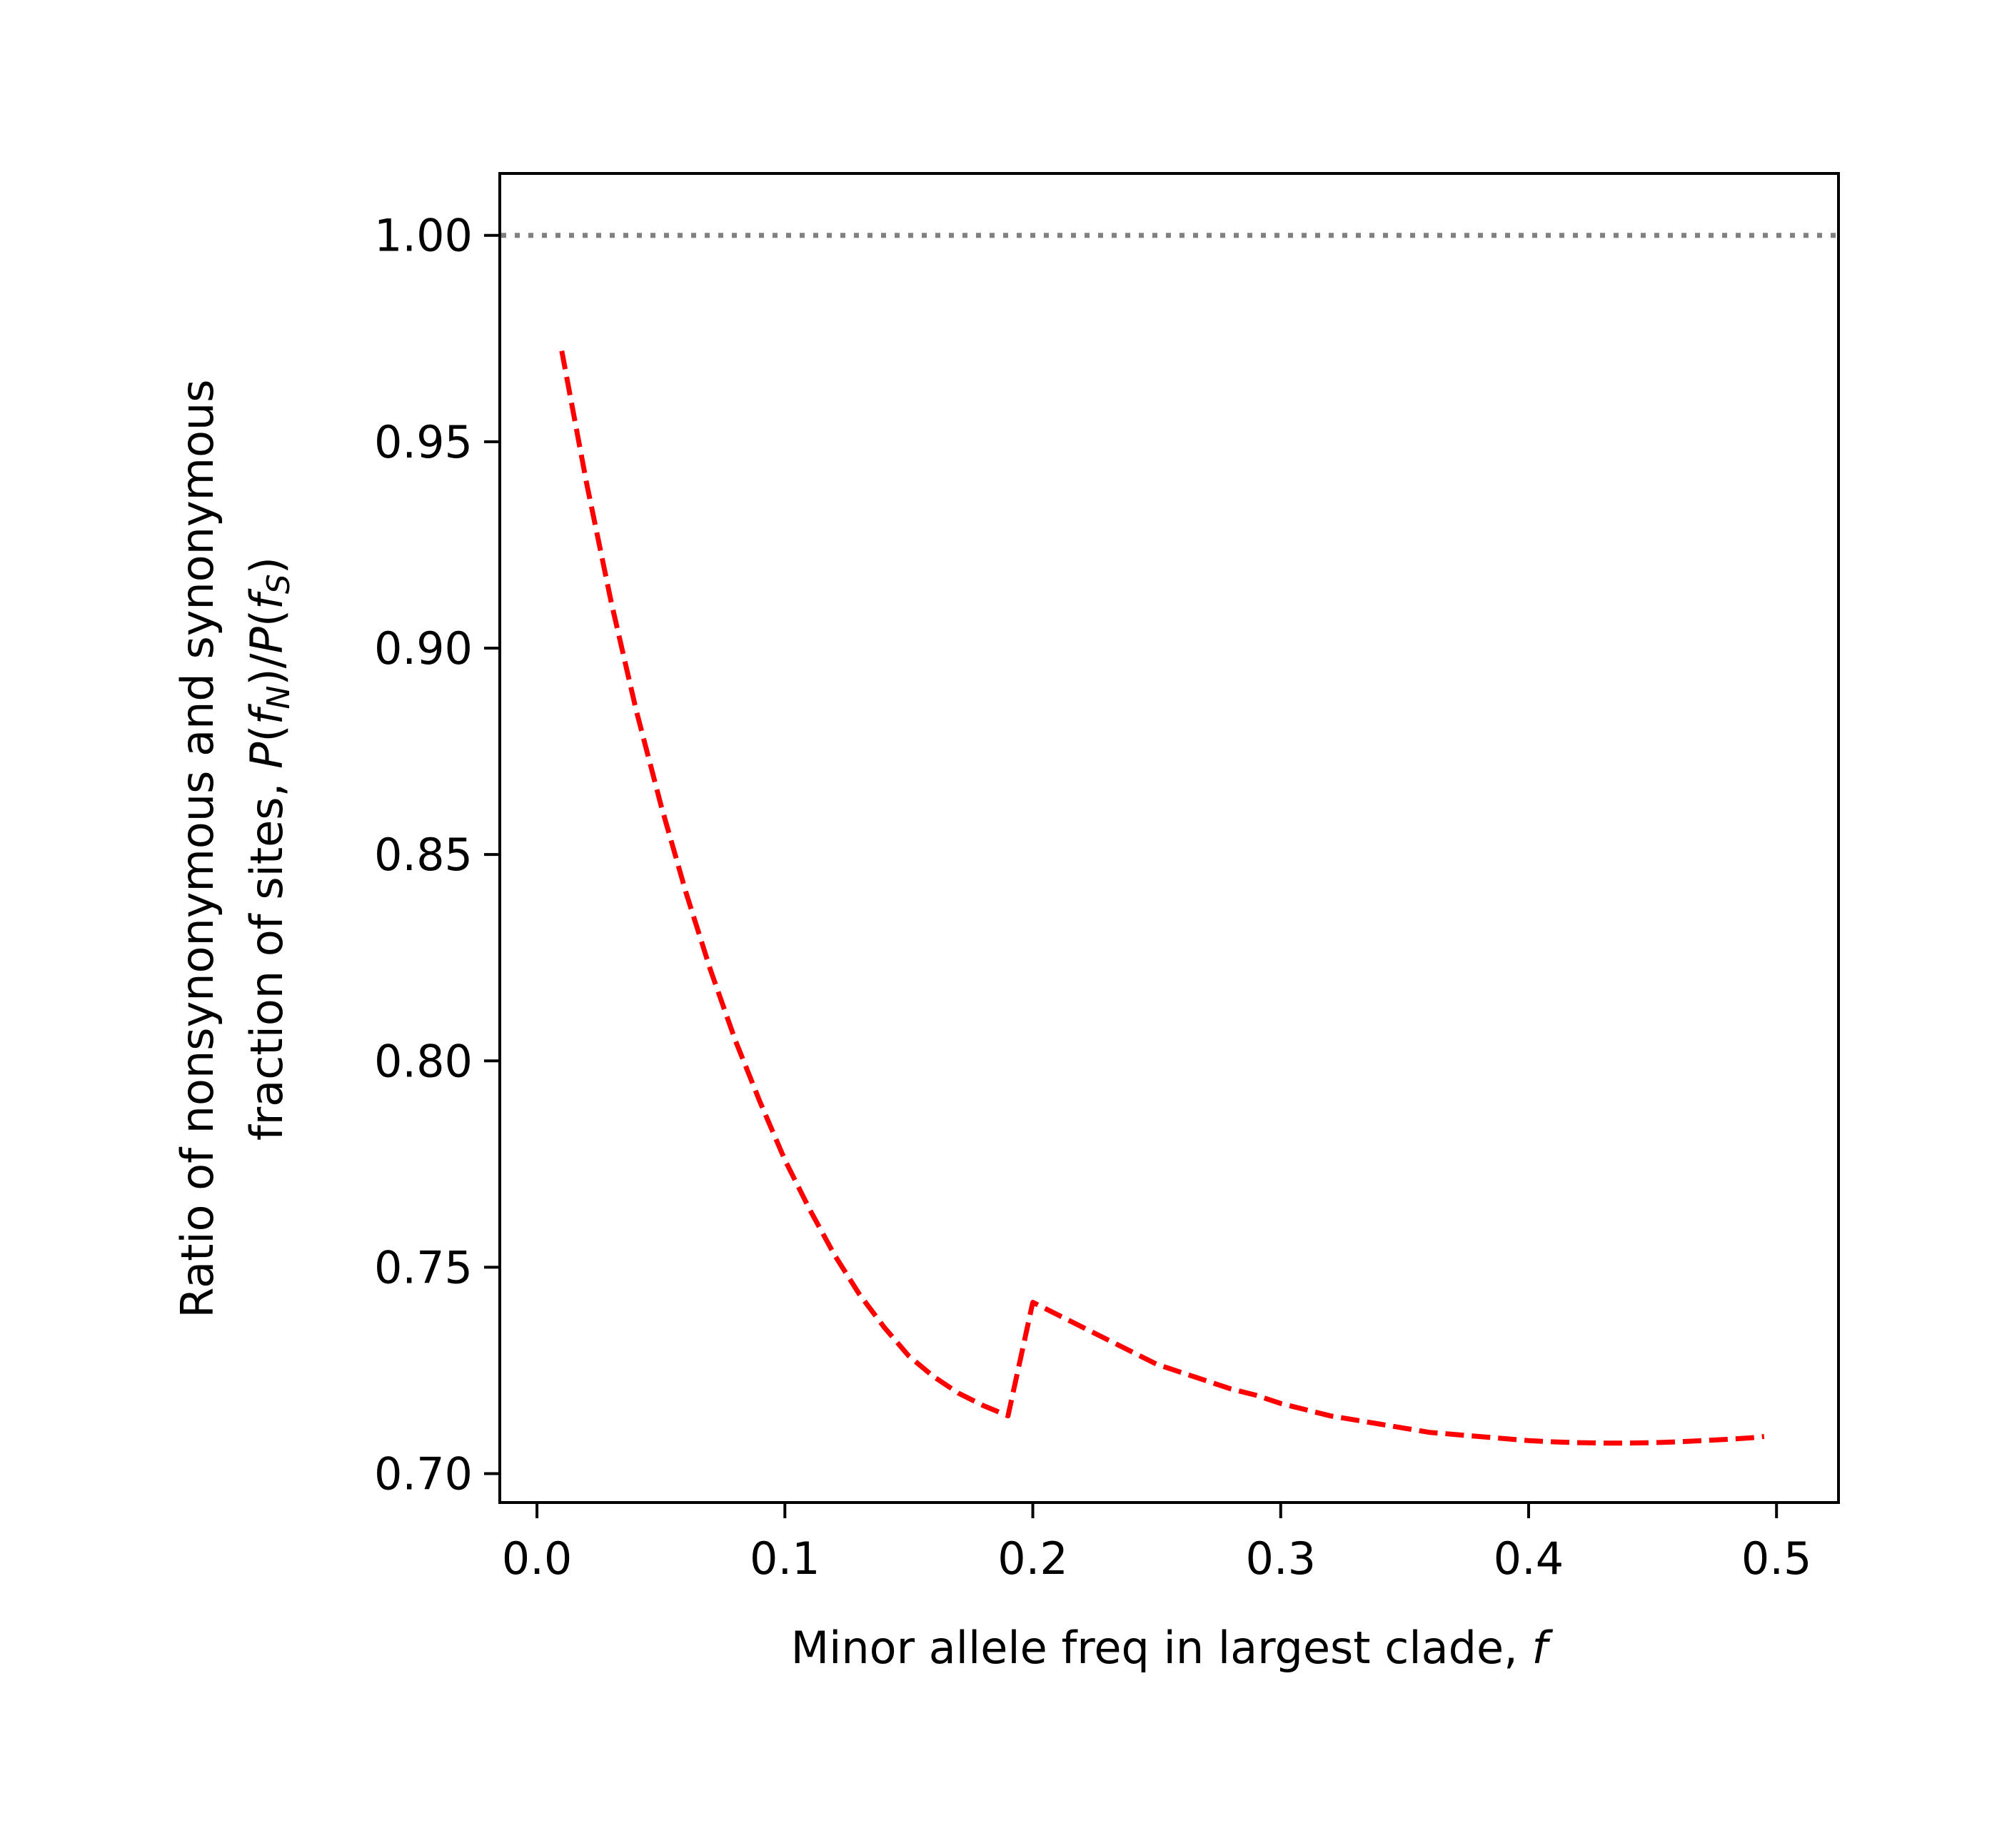 Image resolution: width=1997 pixels, height=1848 pixels. Describe the element at coordinates (537, 1559) in the screenshot. I see `x-tick-label: 0.0` at that location.